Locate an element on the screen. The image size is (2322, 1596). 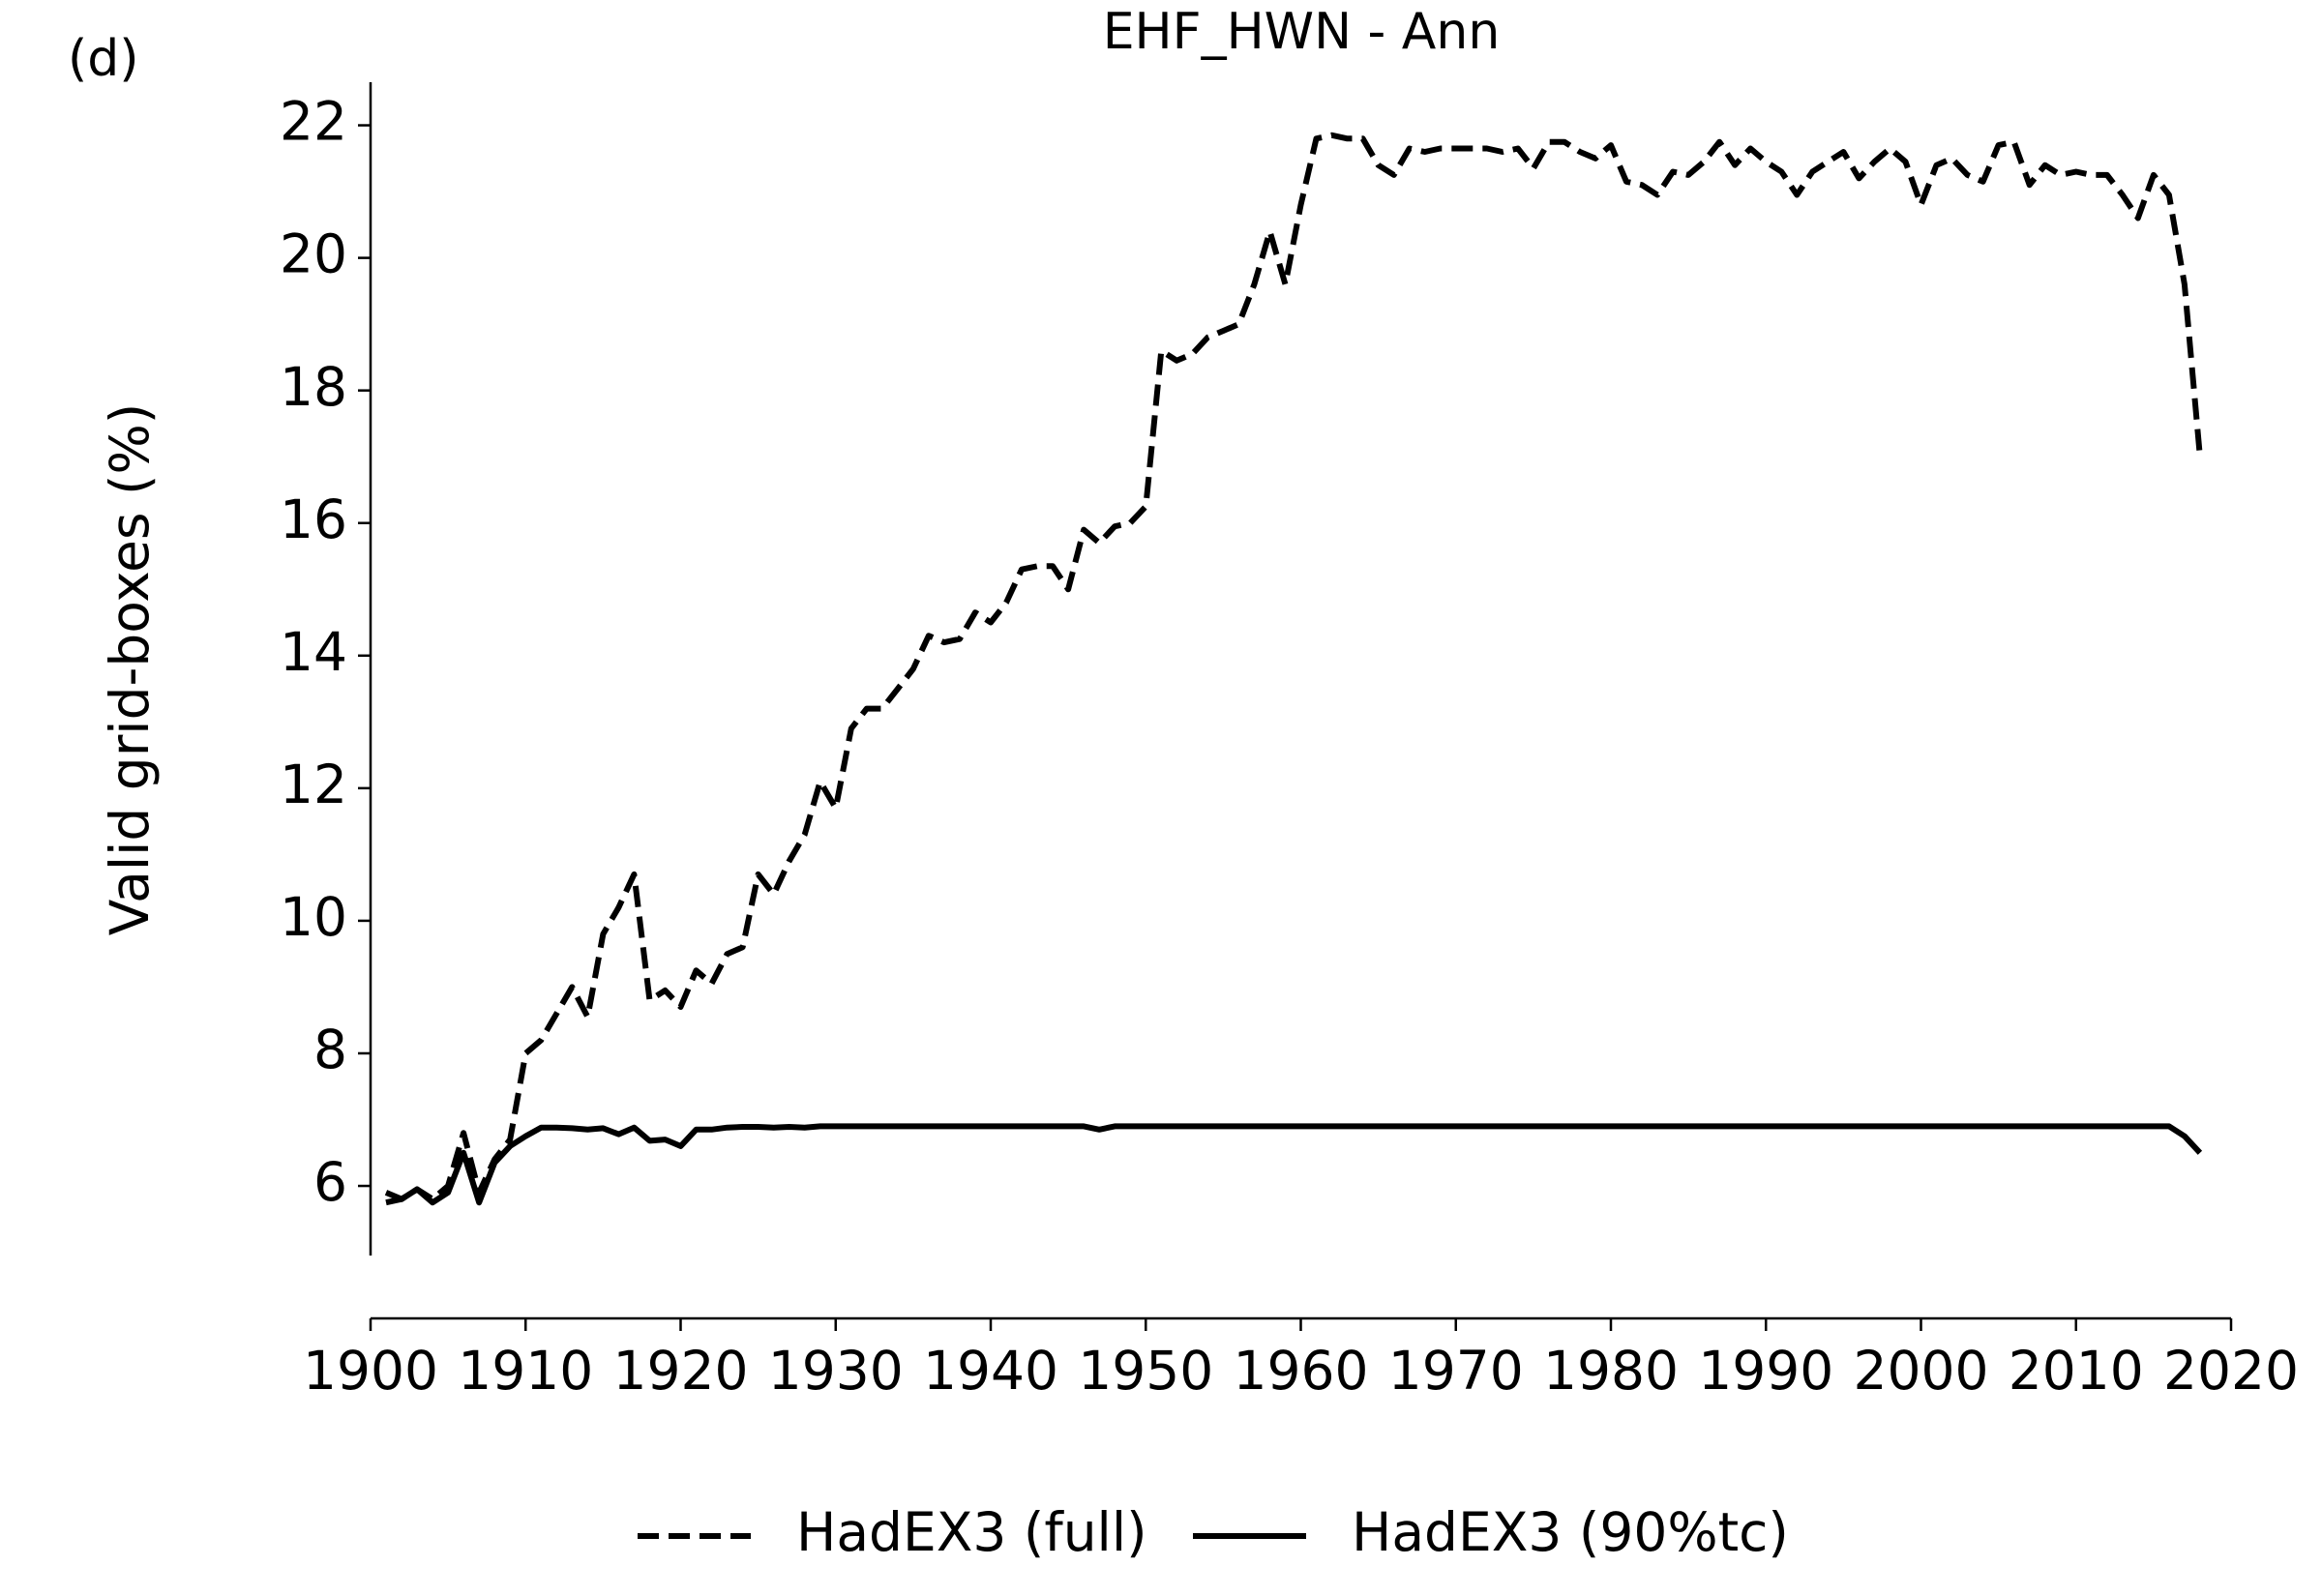
x-tick-label: 1910 is located at coordinates (525, 1371).